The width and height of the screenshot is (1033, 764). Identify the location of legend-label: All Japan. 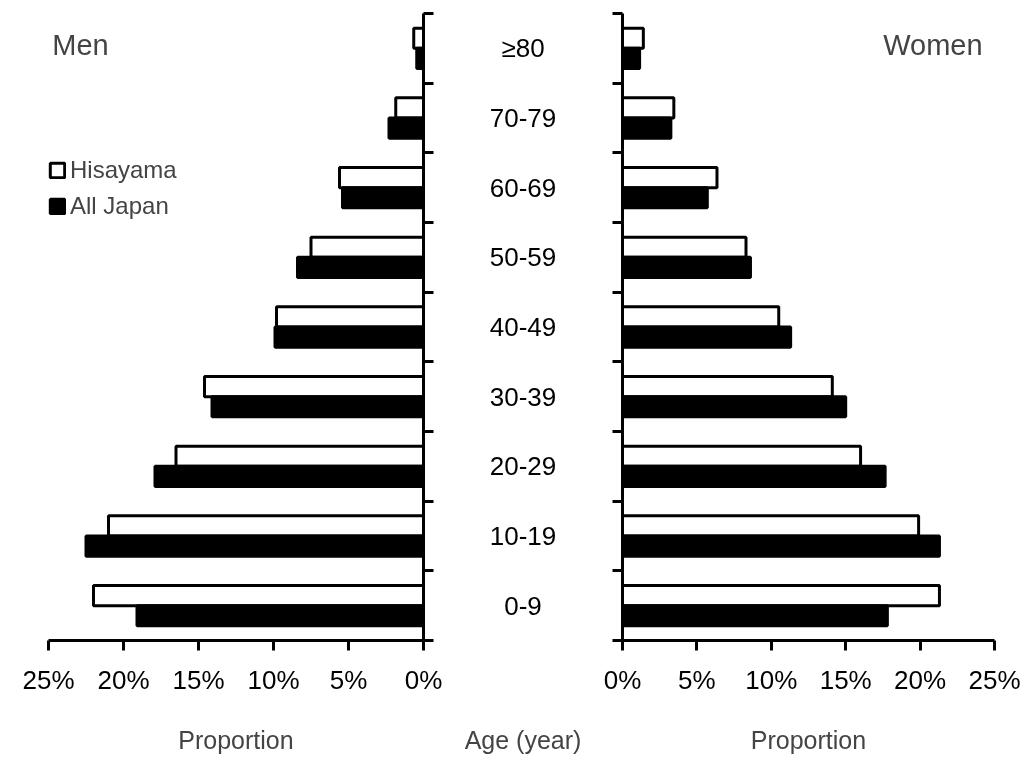
(119, 206).